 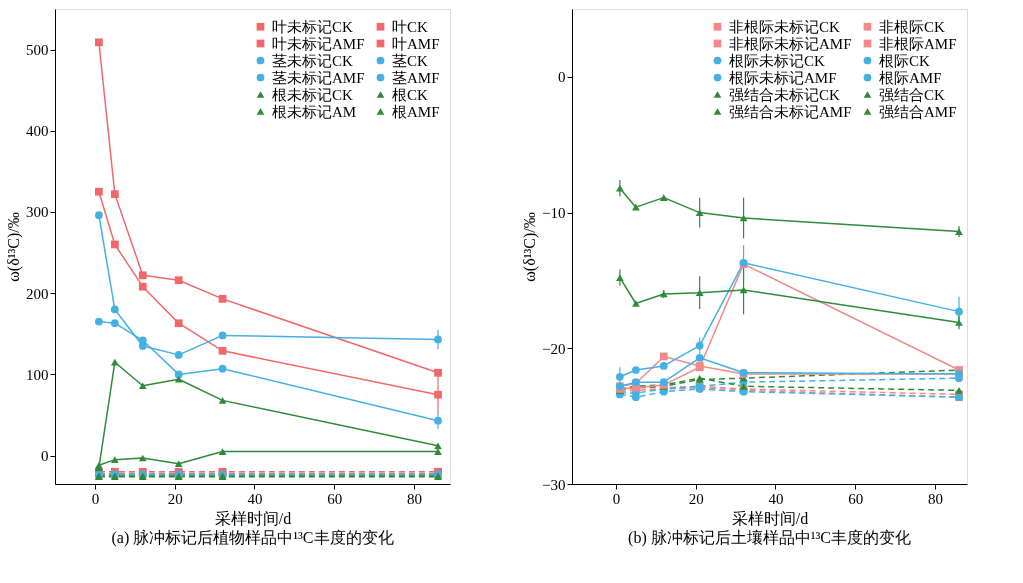 I want to click on legend-label: 叶AMF, so click(x=416, y=43).